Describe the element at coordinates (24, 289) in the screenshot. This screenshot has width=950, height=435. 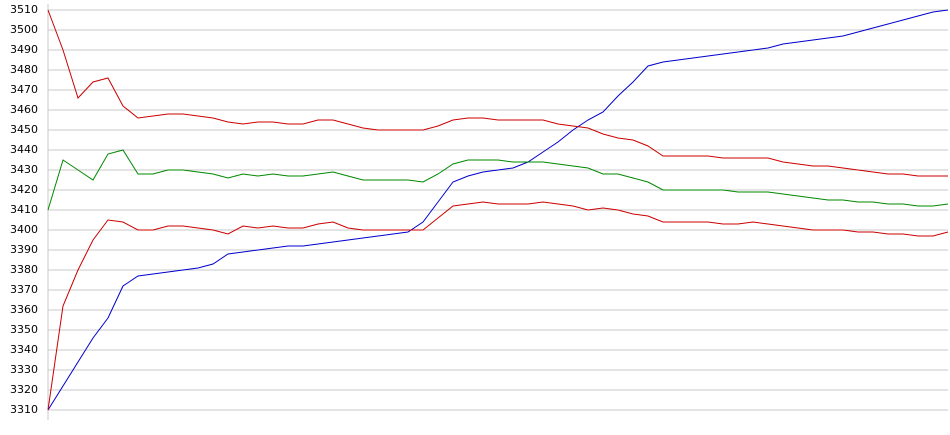
I see `y-tick-label: 3370` at that location.